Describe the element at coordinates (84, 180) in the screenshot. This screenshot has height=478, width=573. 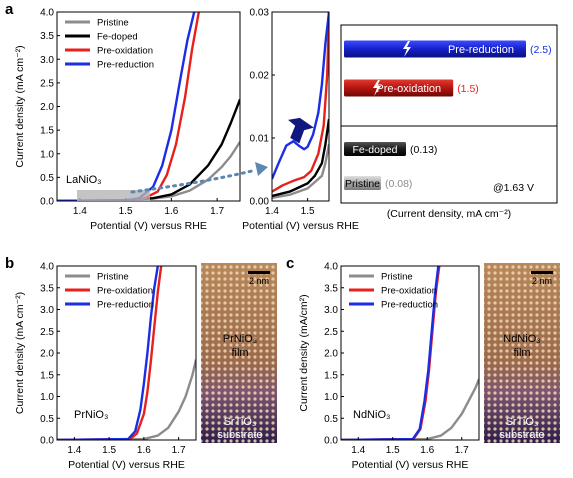
I see `material-label: LaNiO₃` at that location.